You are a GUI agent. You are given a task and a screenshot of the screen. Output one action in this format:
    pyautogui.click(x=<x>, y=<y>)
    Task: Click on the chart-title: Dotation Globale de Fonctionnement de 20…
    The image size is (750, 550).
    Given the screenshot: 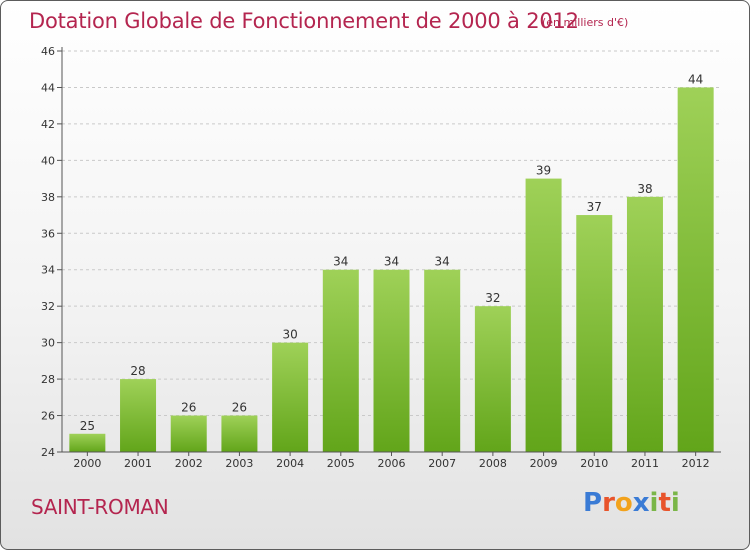 What is the action you would take?
    pyautogui.click(x=304, y=21)
    